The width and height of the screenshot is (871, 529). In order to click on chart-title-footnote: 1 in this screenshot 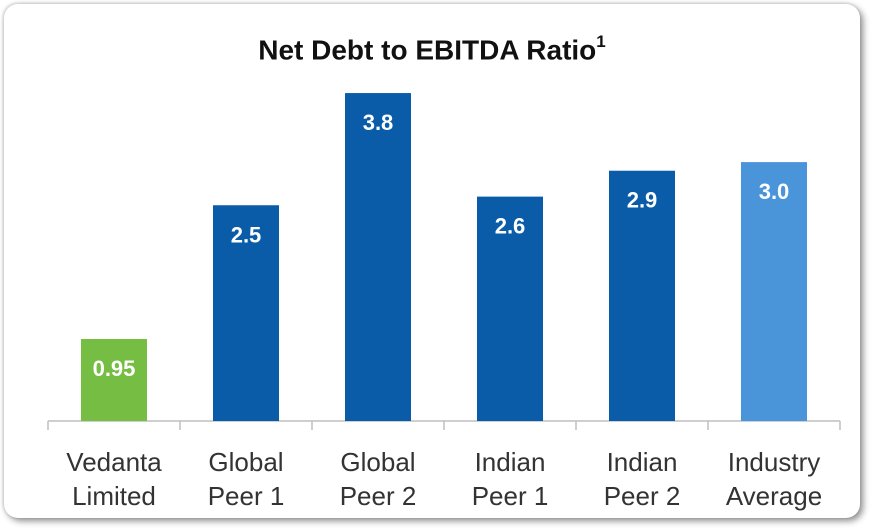, I will do `click(601, 41)`.